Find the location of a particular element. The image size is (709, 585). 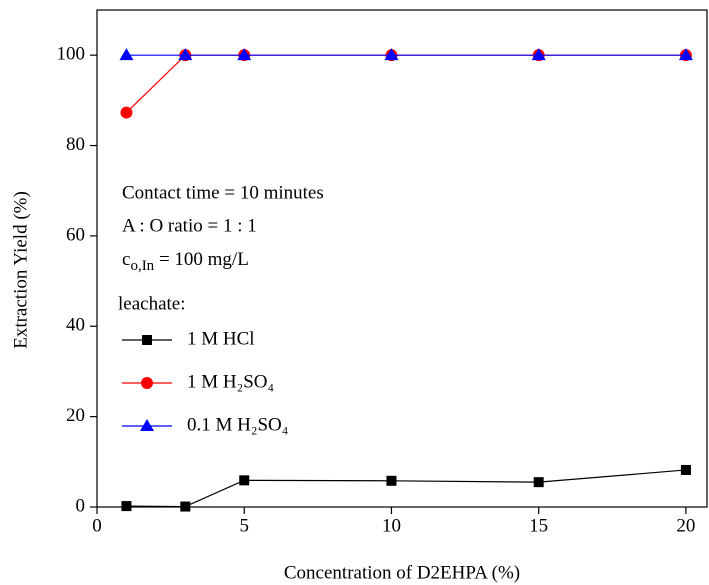

y-tick-label: 0 is located at coordinates (81, 505).